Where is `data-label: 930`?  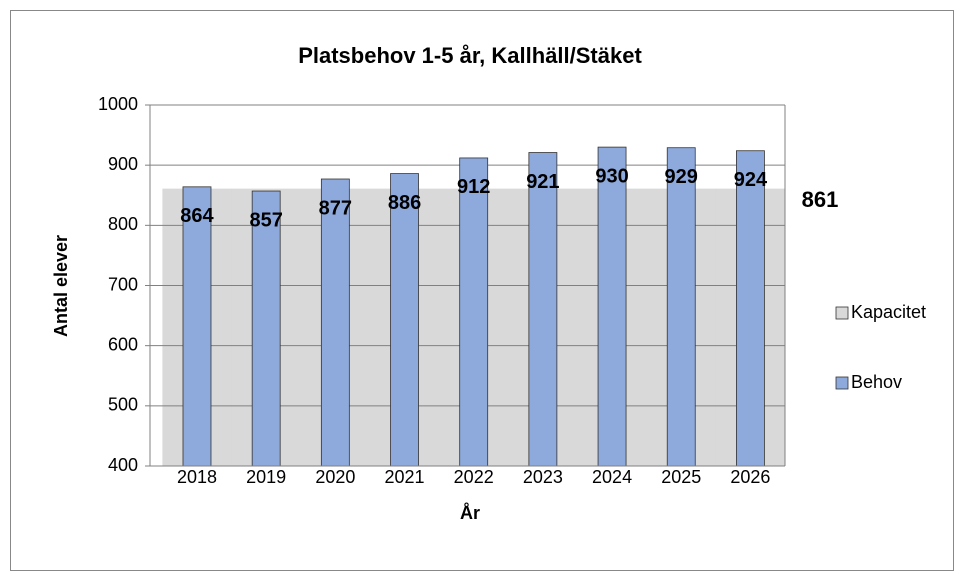 data-label: 930 is located at coordinates (611, 176).